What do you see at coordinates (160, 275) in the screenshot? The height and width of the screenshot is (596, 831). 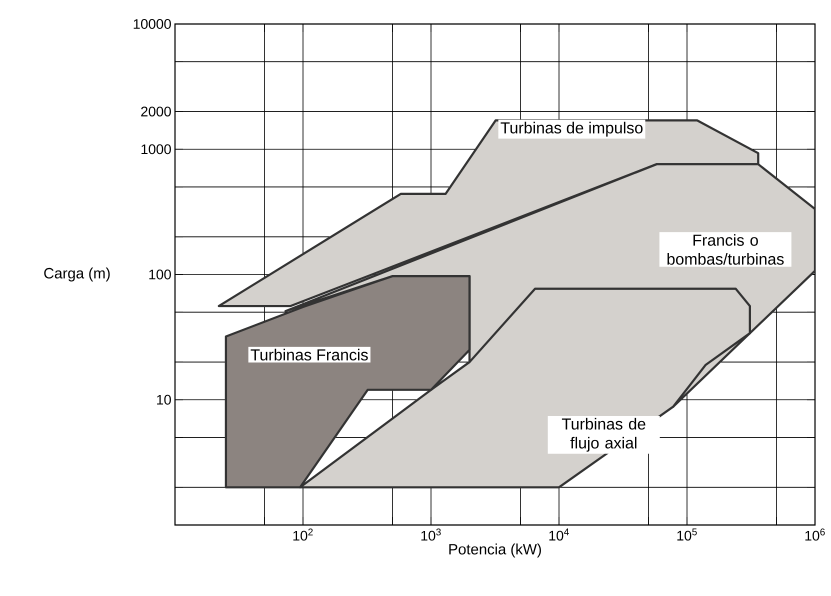 I see `y-tick-label: 100` at bounding box center [160, 275].